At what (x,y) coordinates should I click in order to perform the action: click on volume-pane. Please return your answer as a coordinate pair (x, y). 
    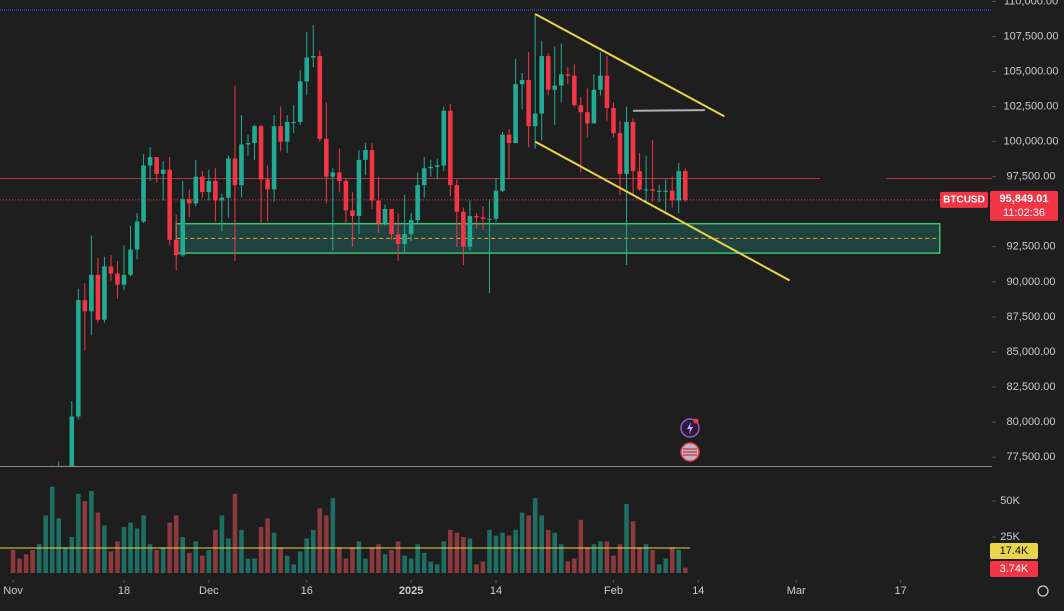
    Looking at the image, I should click on (345, 529).